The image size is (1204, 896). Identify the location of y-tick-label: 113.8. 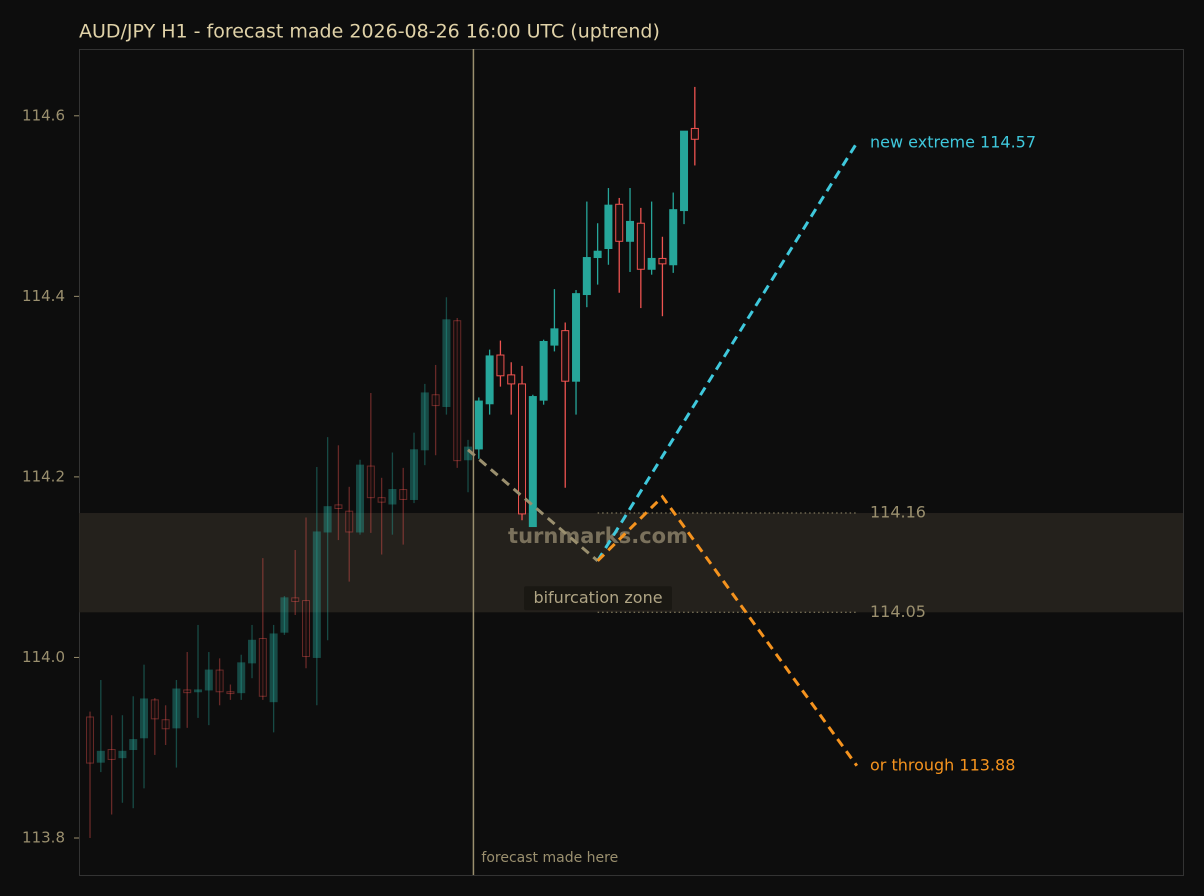
(43, 837).